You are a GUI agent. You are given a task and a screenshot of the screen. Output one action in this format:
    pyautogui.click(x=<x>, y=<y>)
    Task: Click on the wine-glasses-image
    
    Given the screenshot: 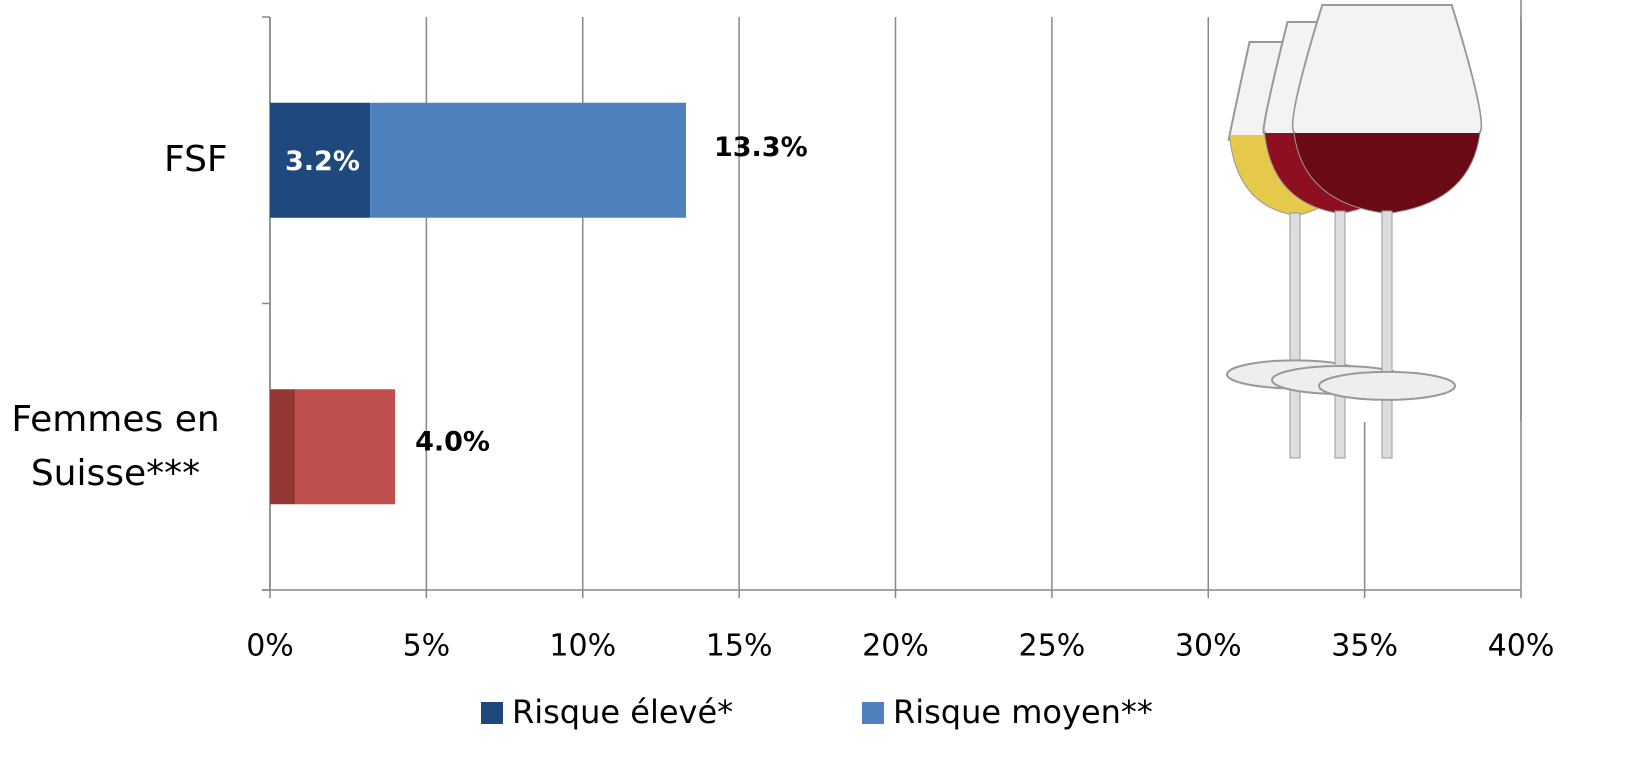 What is the action you would take?
    pyautogui.click(x=1367, y=229)
    